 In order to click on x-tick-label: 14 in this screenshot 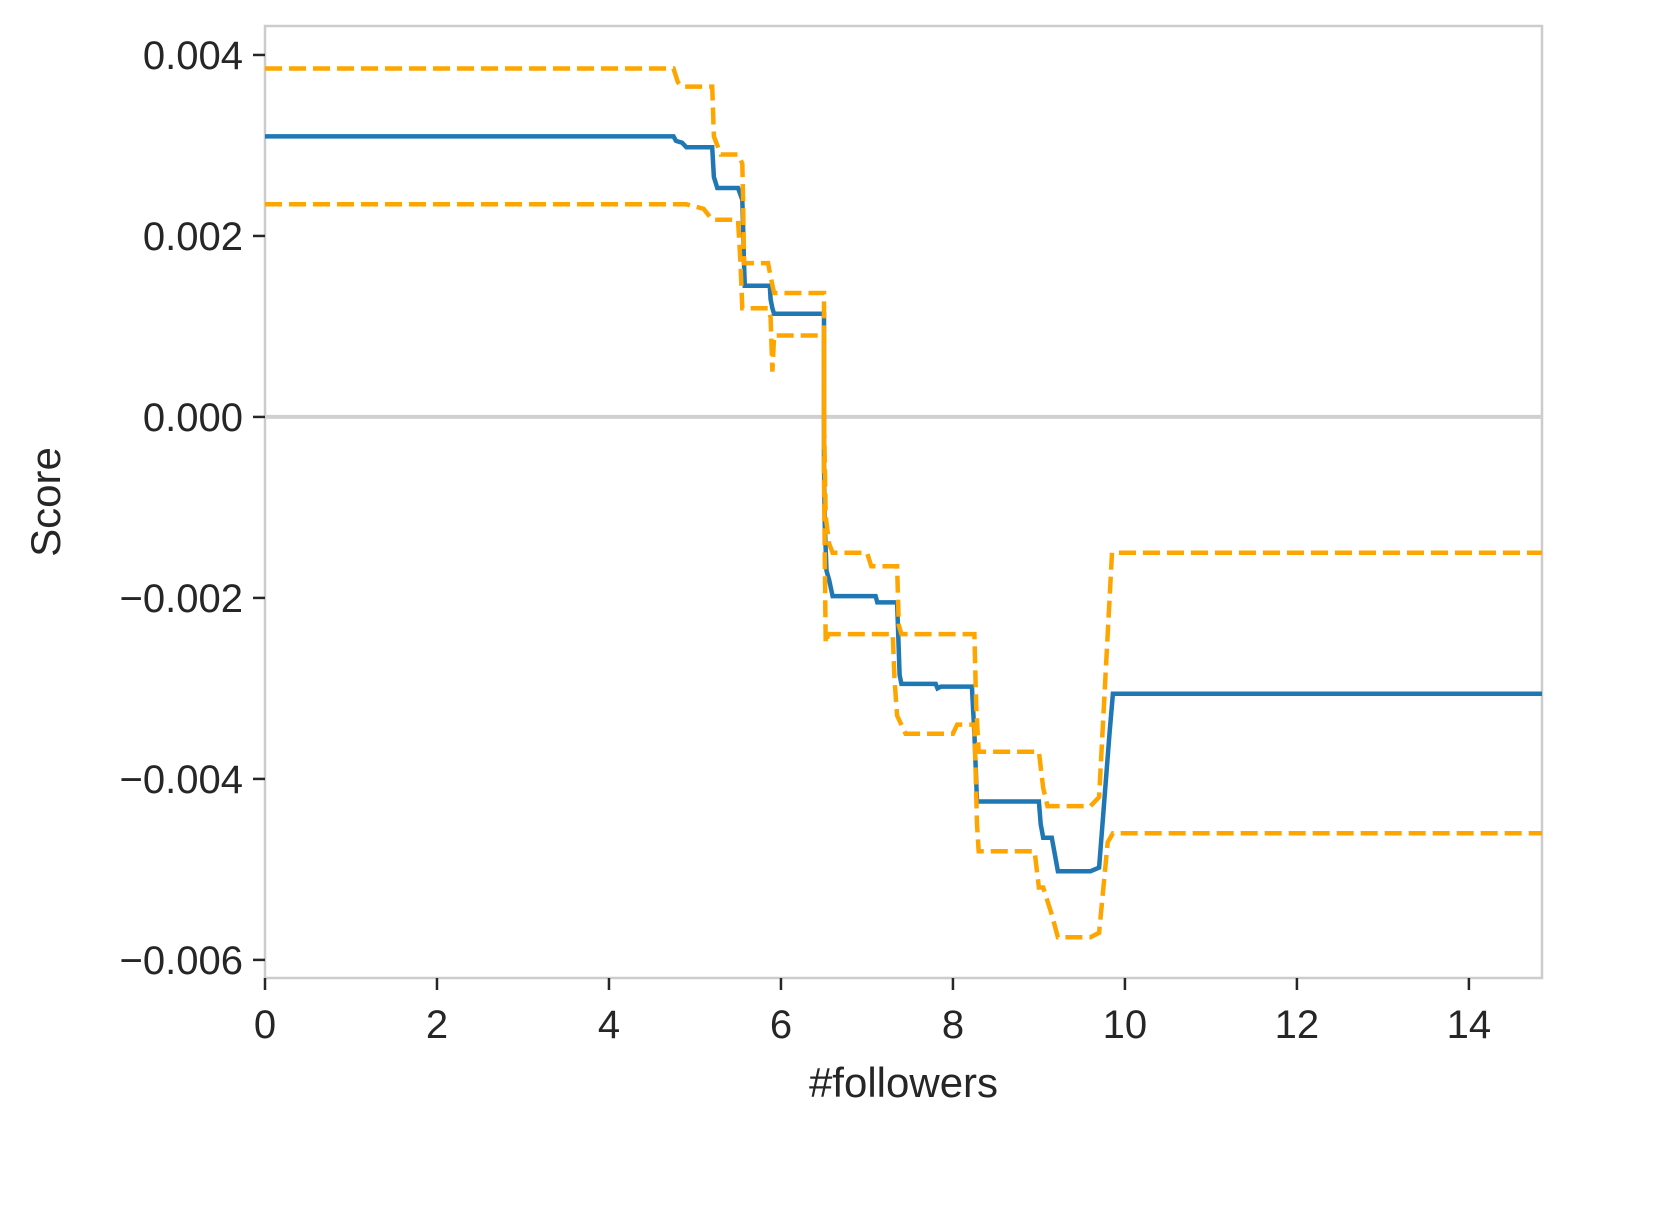, I will do `click(1469, 1025)`.